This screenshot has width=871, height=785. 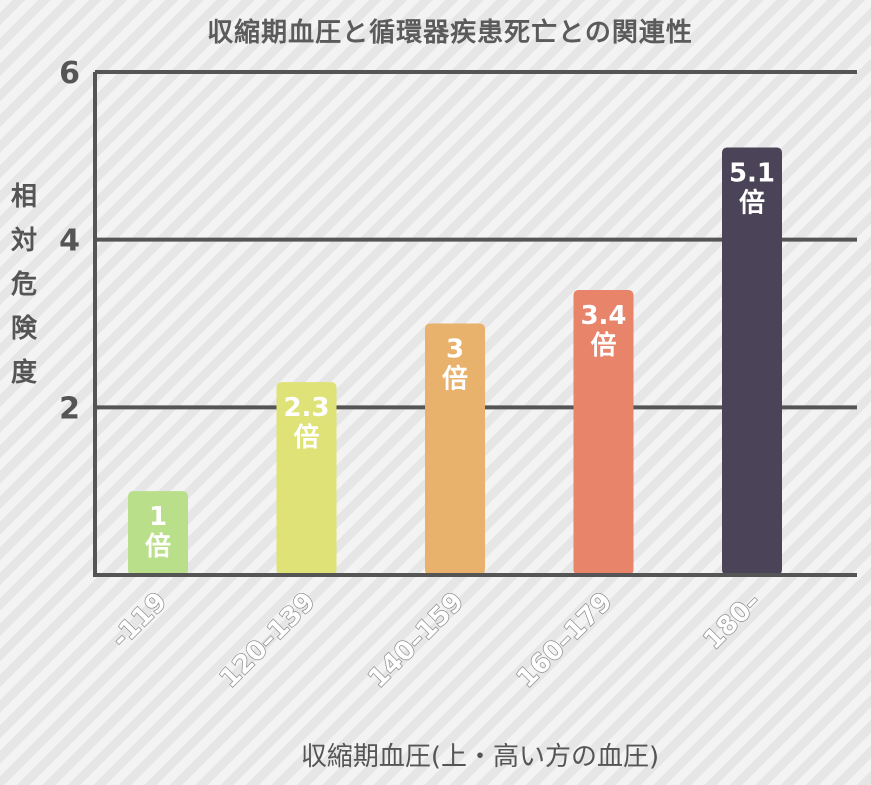 What do you see at coordinates (480, 757) in the screenshot?
I see `x-axis-label: 収縮期血圧(上・高い方の血圧)` at bounding box center [480, 757].